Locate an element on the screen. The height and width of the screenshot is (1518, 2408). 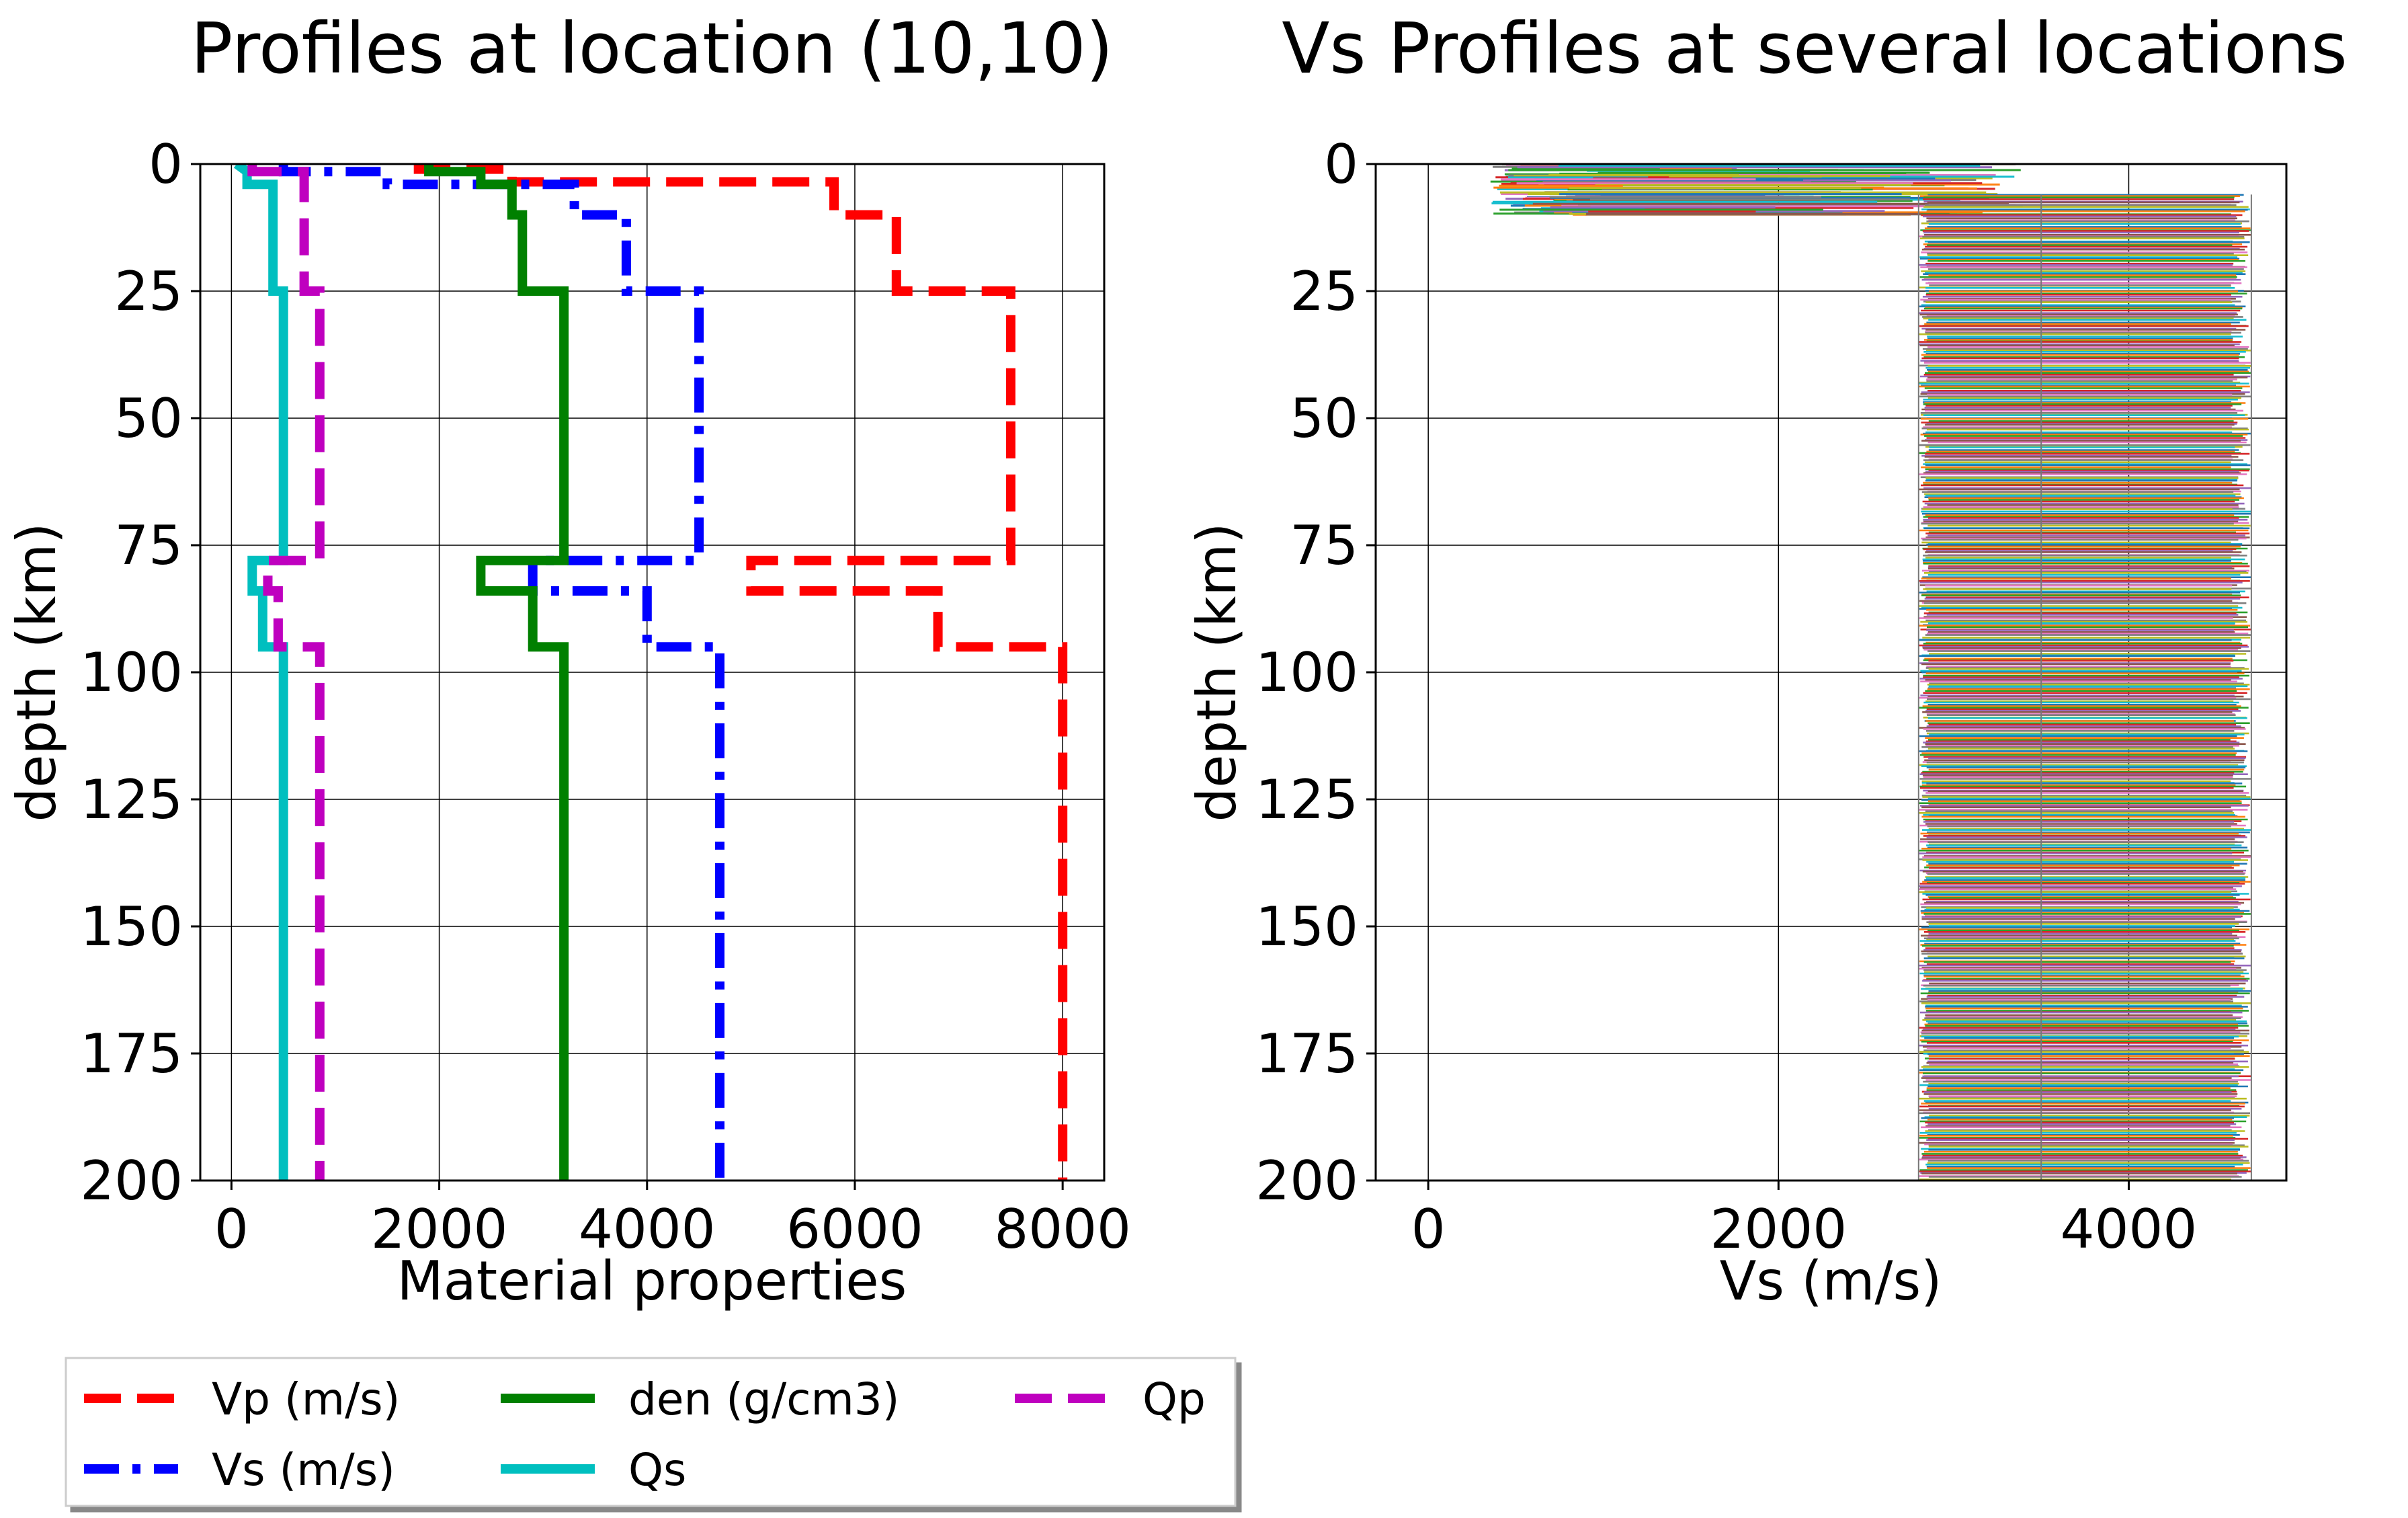
legend: Vp (m/s) Vs (m/s) den (g/cm3) Qs Qp is located at coordinates (651, 1432).